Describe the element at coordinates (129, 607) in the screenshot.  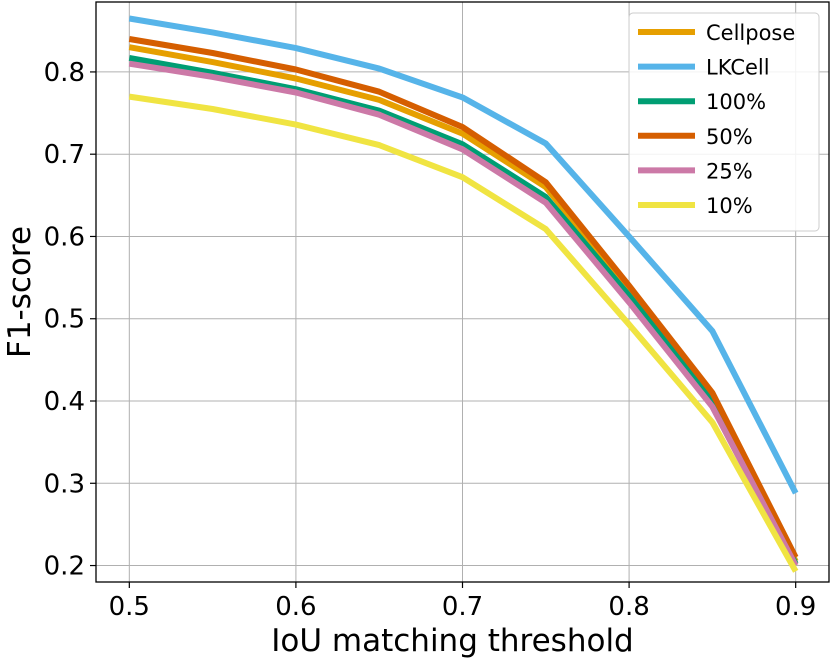
I see `x-tick-label: 0.5` at that location.